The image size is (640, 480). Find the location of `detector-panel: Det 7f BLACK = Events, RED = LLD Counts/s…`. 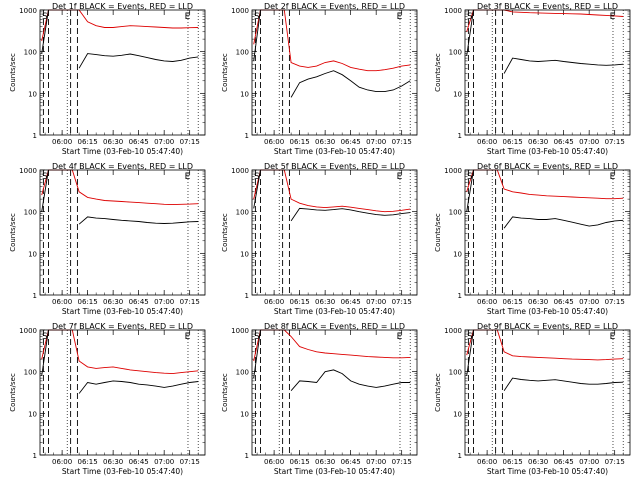

detector-panel: Det 7f BLACK = Events, RED = LLD Counts/s… is located at coordinates (107, 399).